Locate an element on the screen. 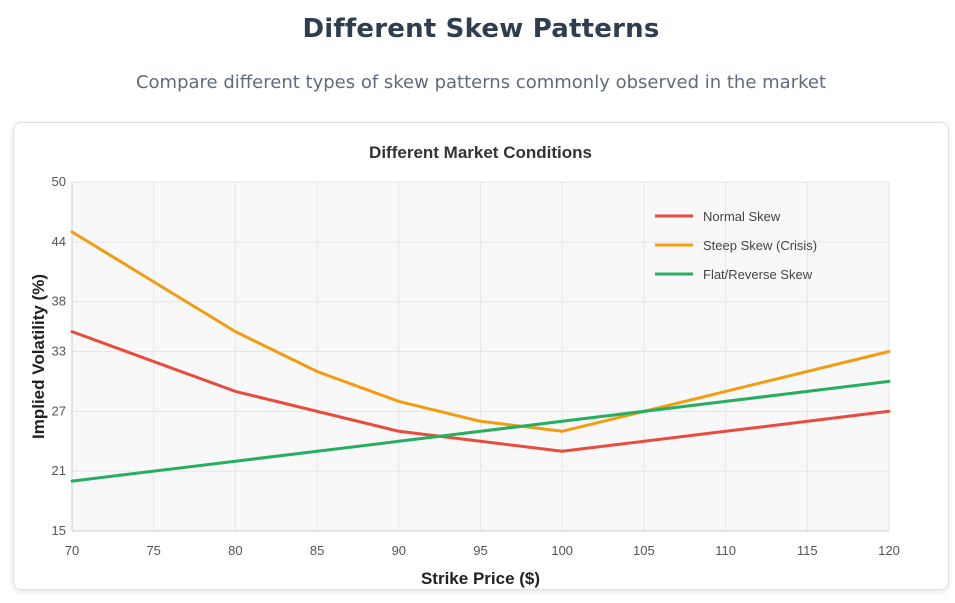 Image resolution: width=955 pixels, height=603 pixels. y-tick-label: 44 is located at coordinates (59, 241).